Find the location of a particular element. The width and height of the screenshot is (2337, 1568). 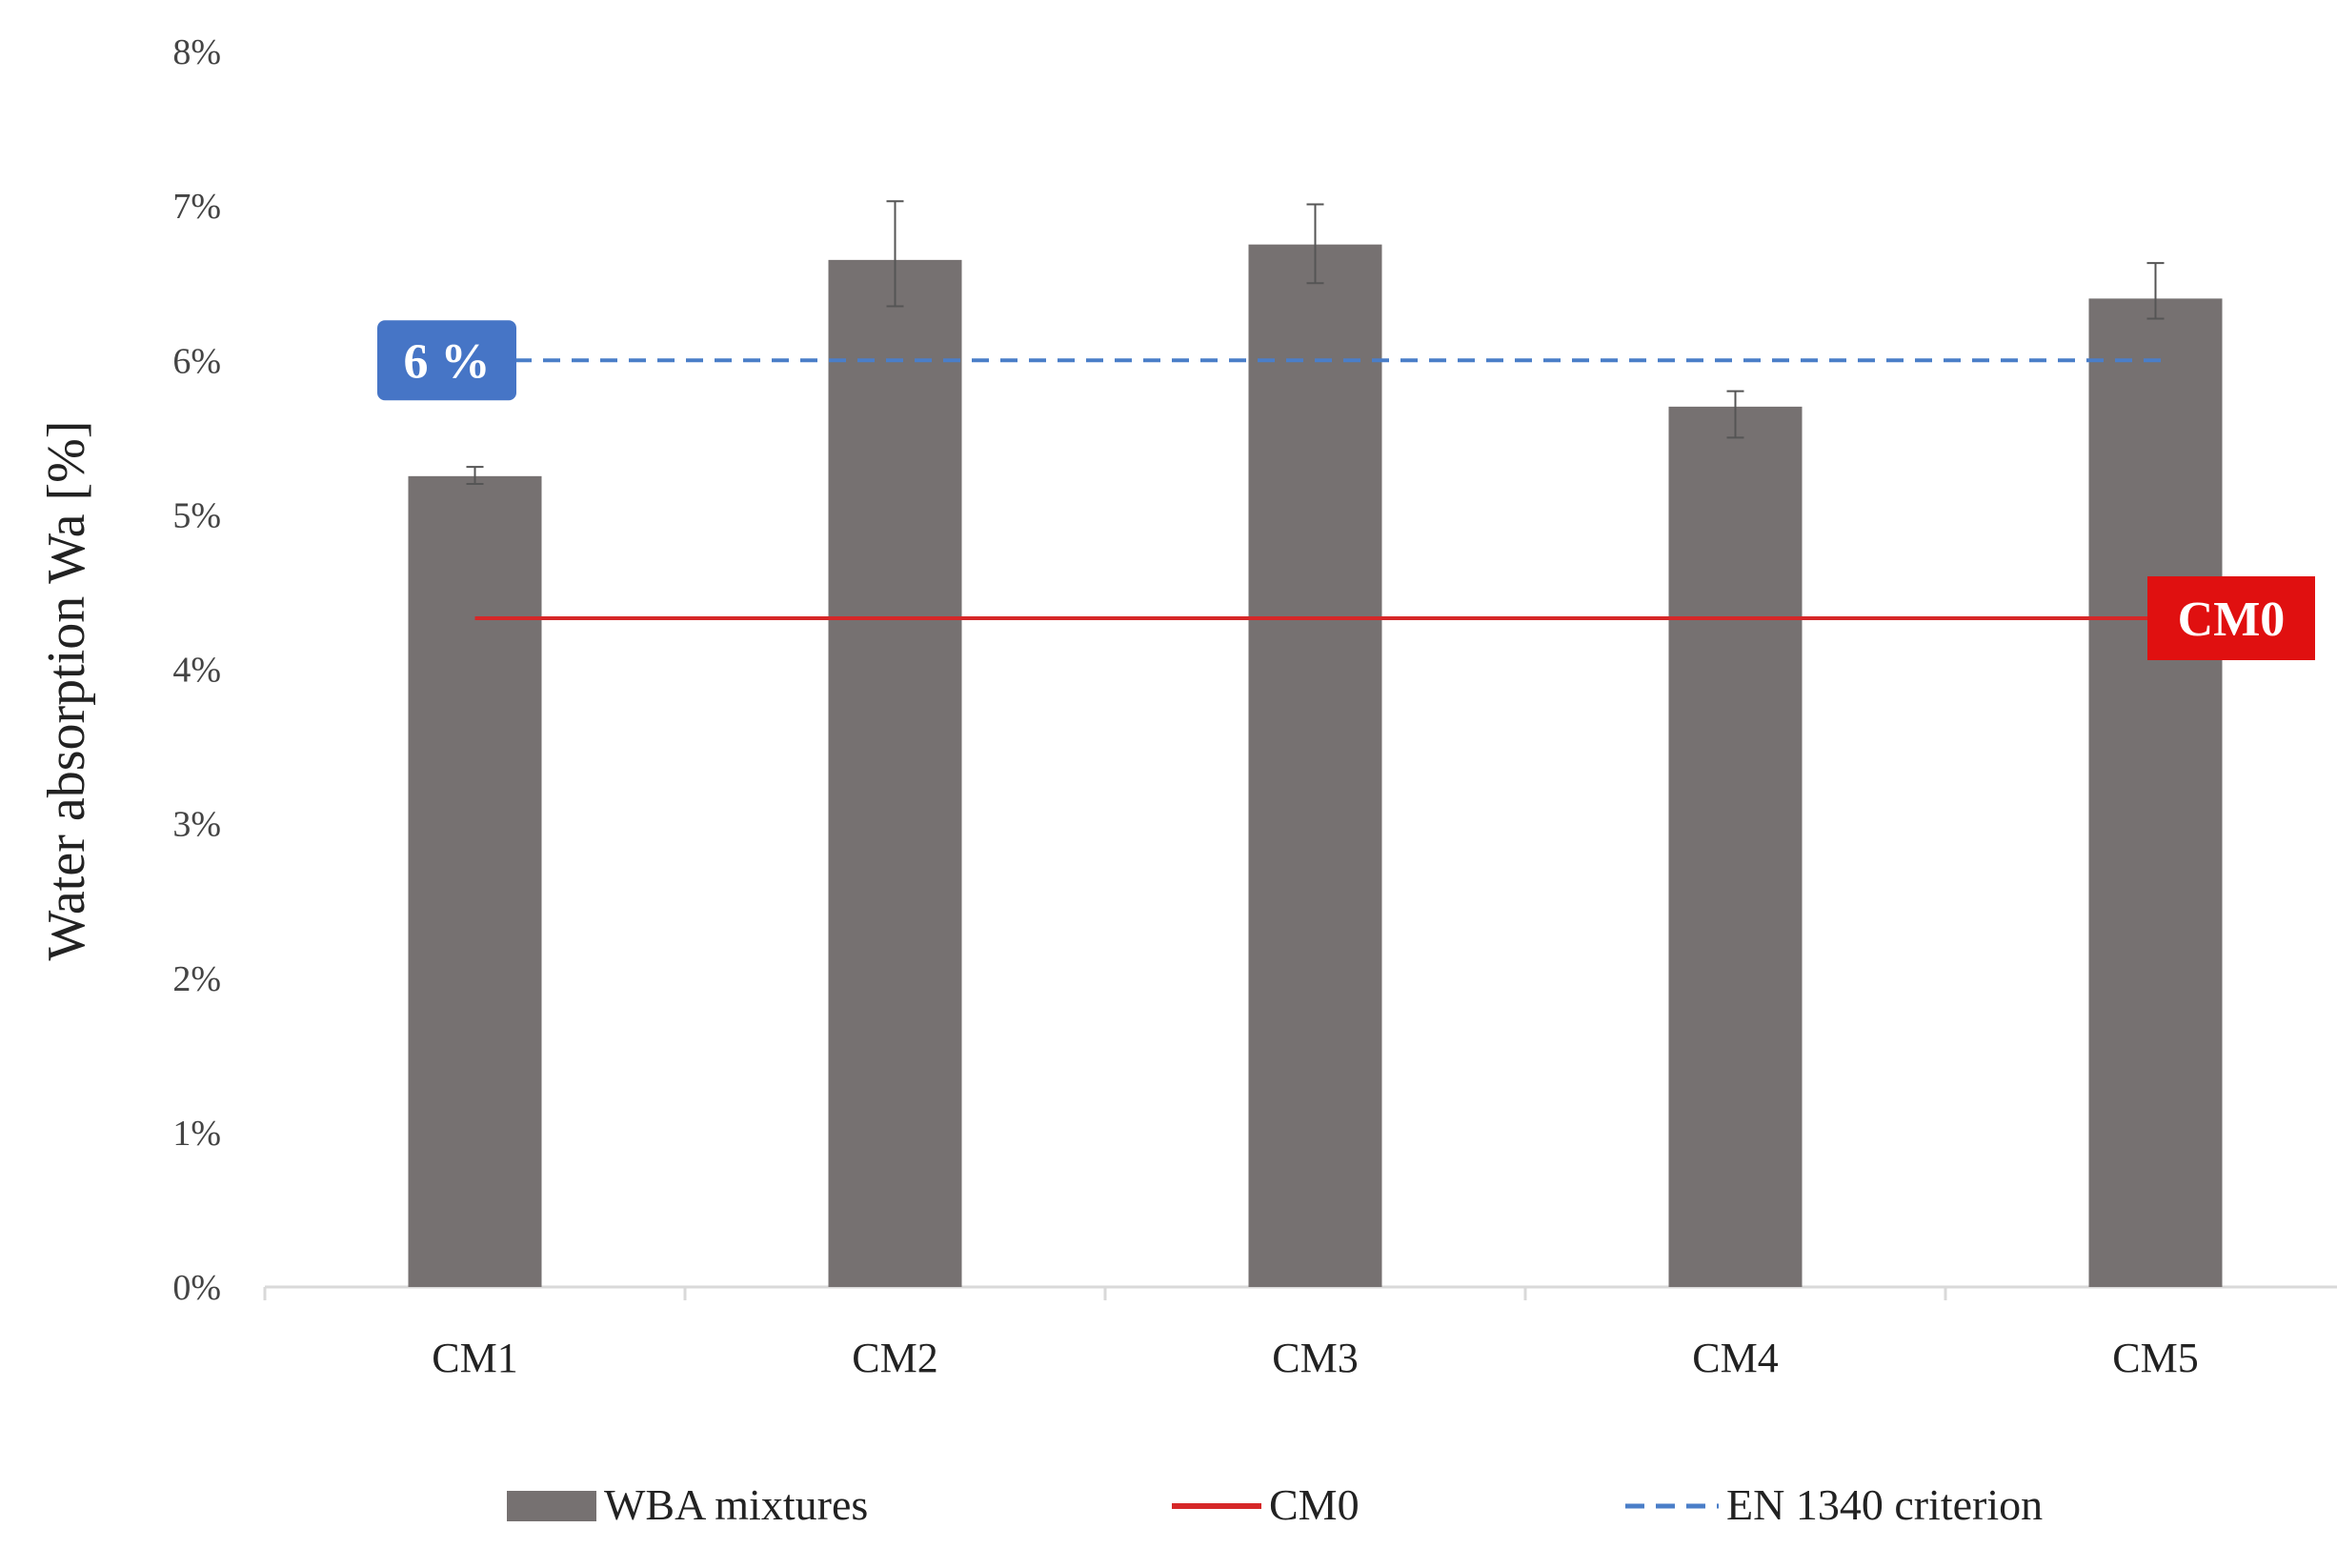

bar-cm4 is located at coordinates (1735, 847).